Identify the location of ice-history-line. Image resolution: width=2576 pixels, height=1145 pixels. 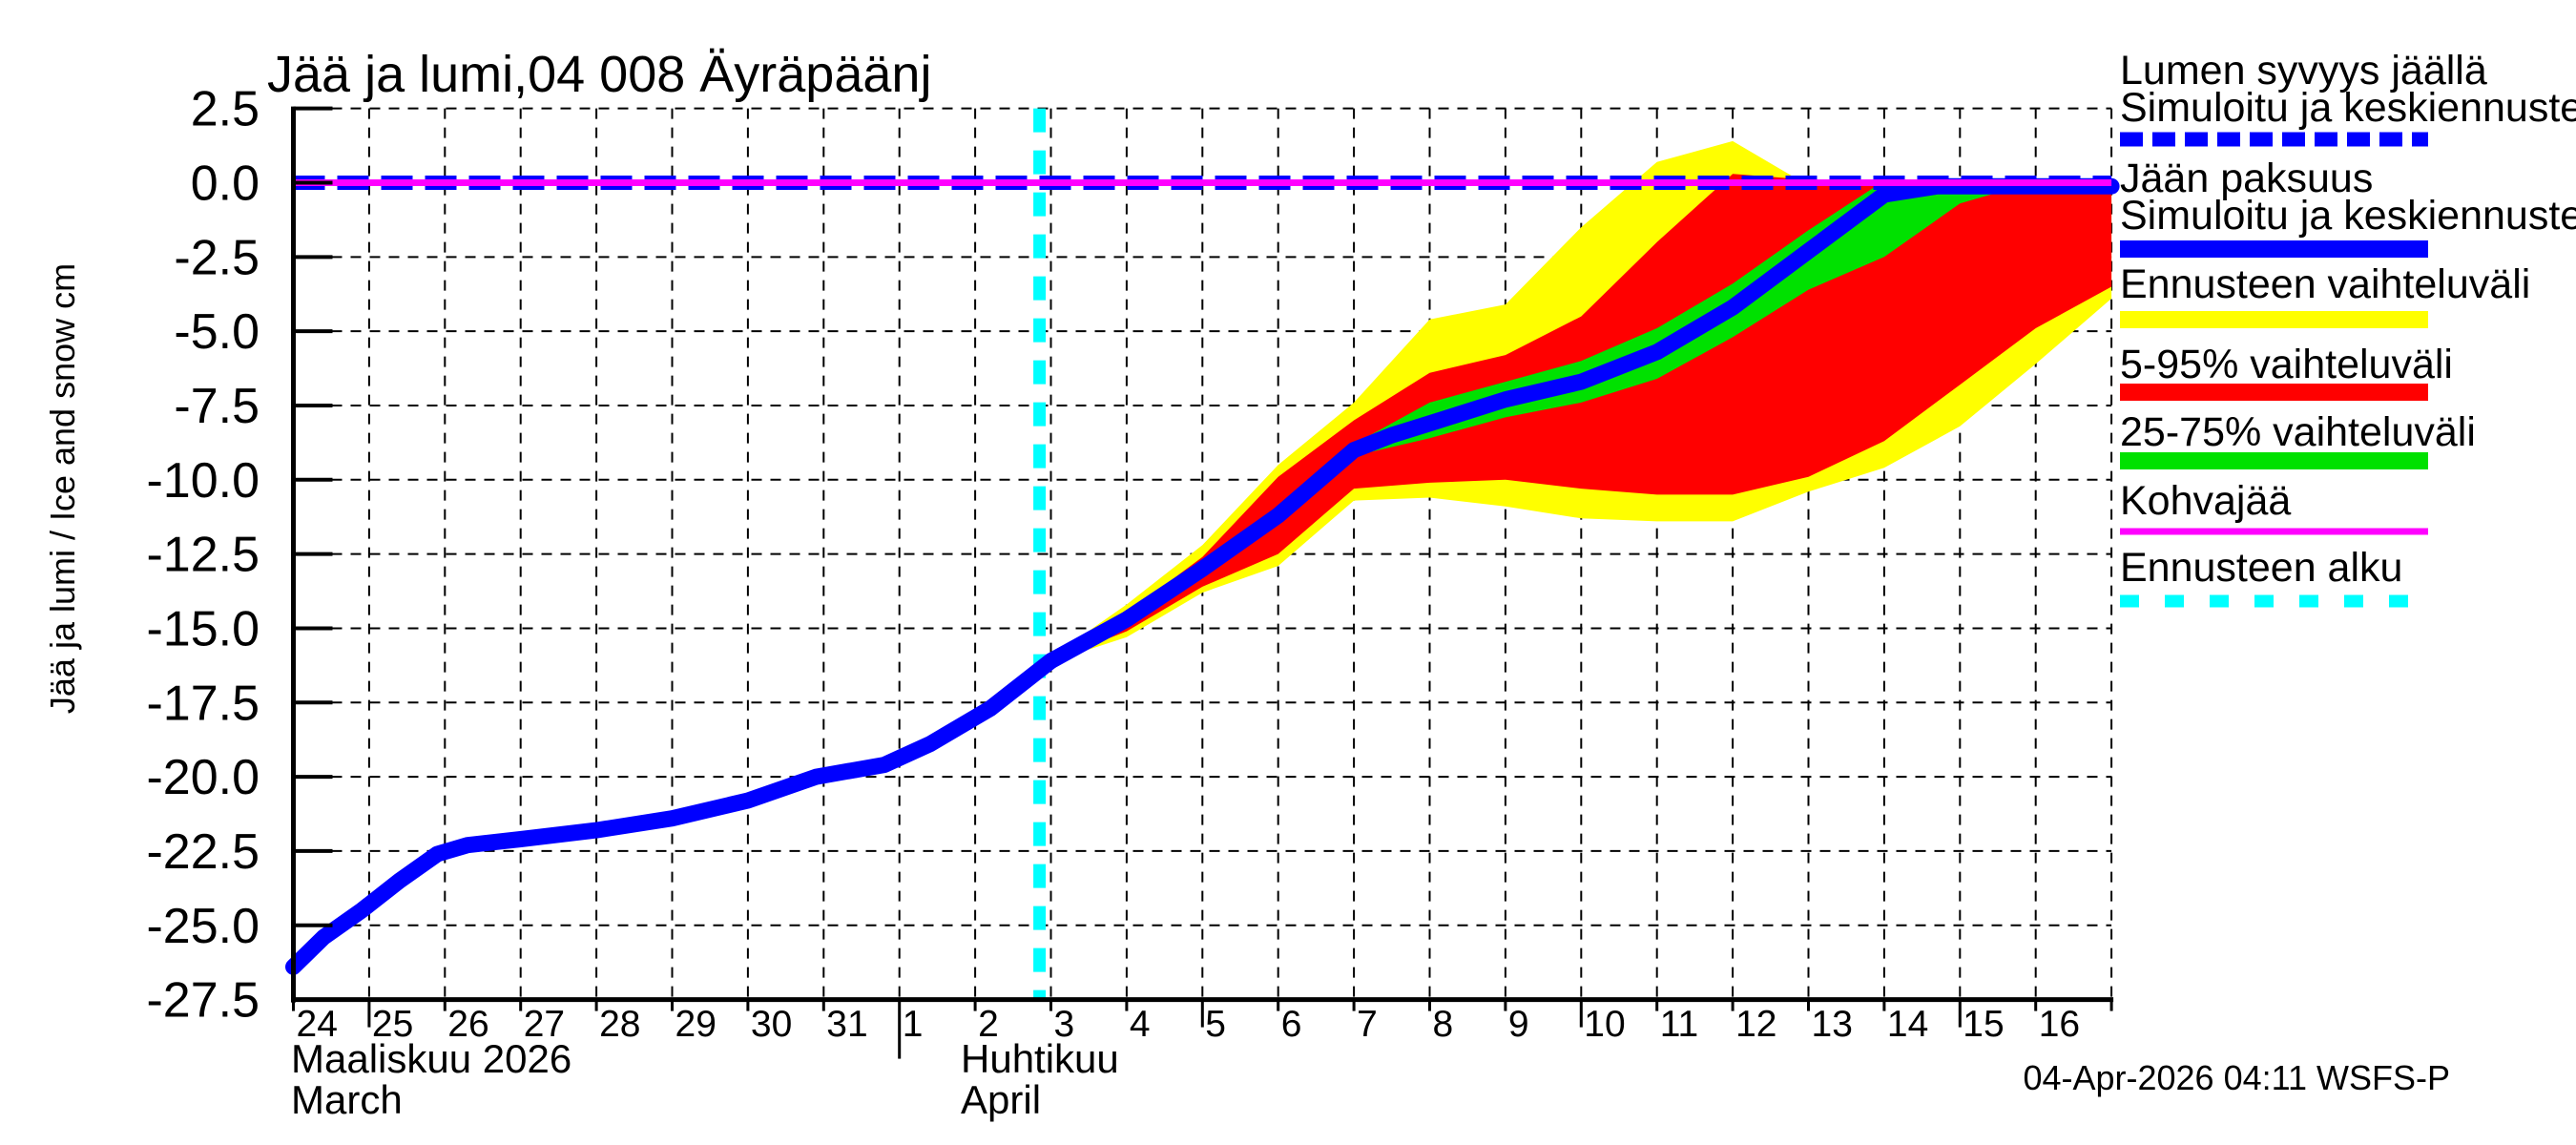
(672, 814).